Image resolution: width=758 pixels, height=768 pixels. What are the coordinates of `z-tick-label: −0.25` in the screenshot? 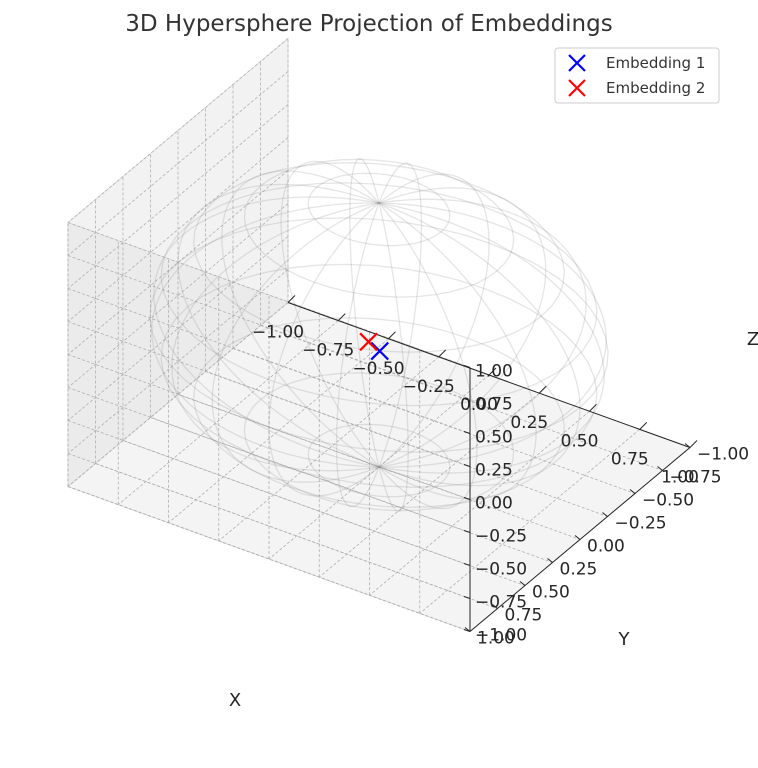 It's located at (501, 537).